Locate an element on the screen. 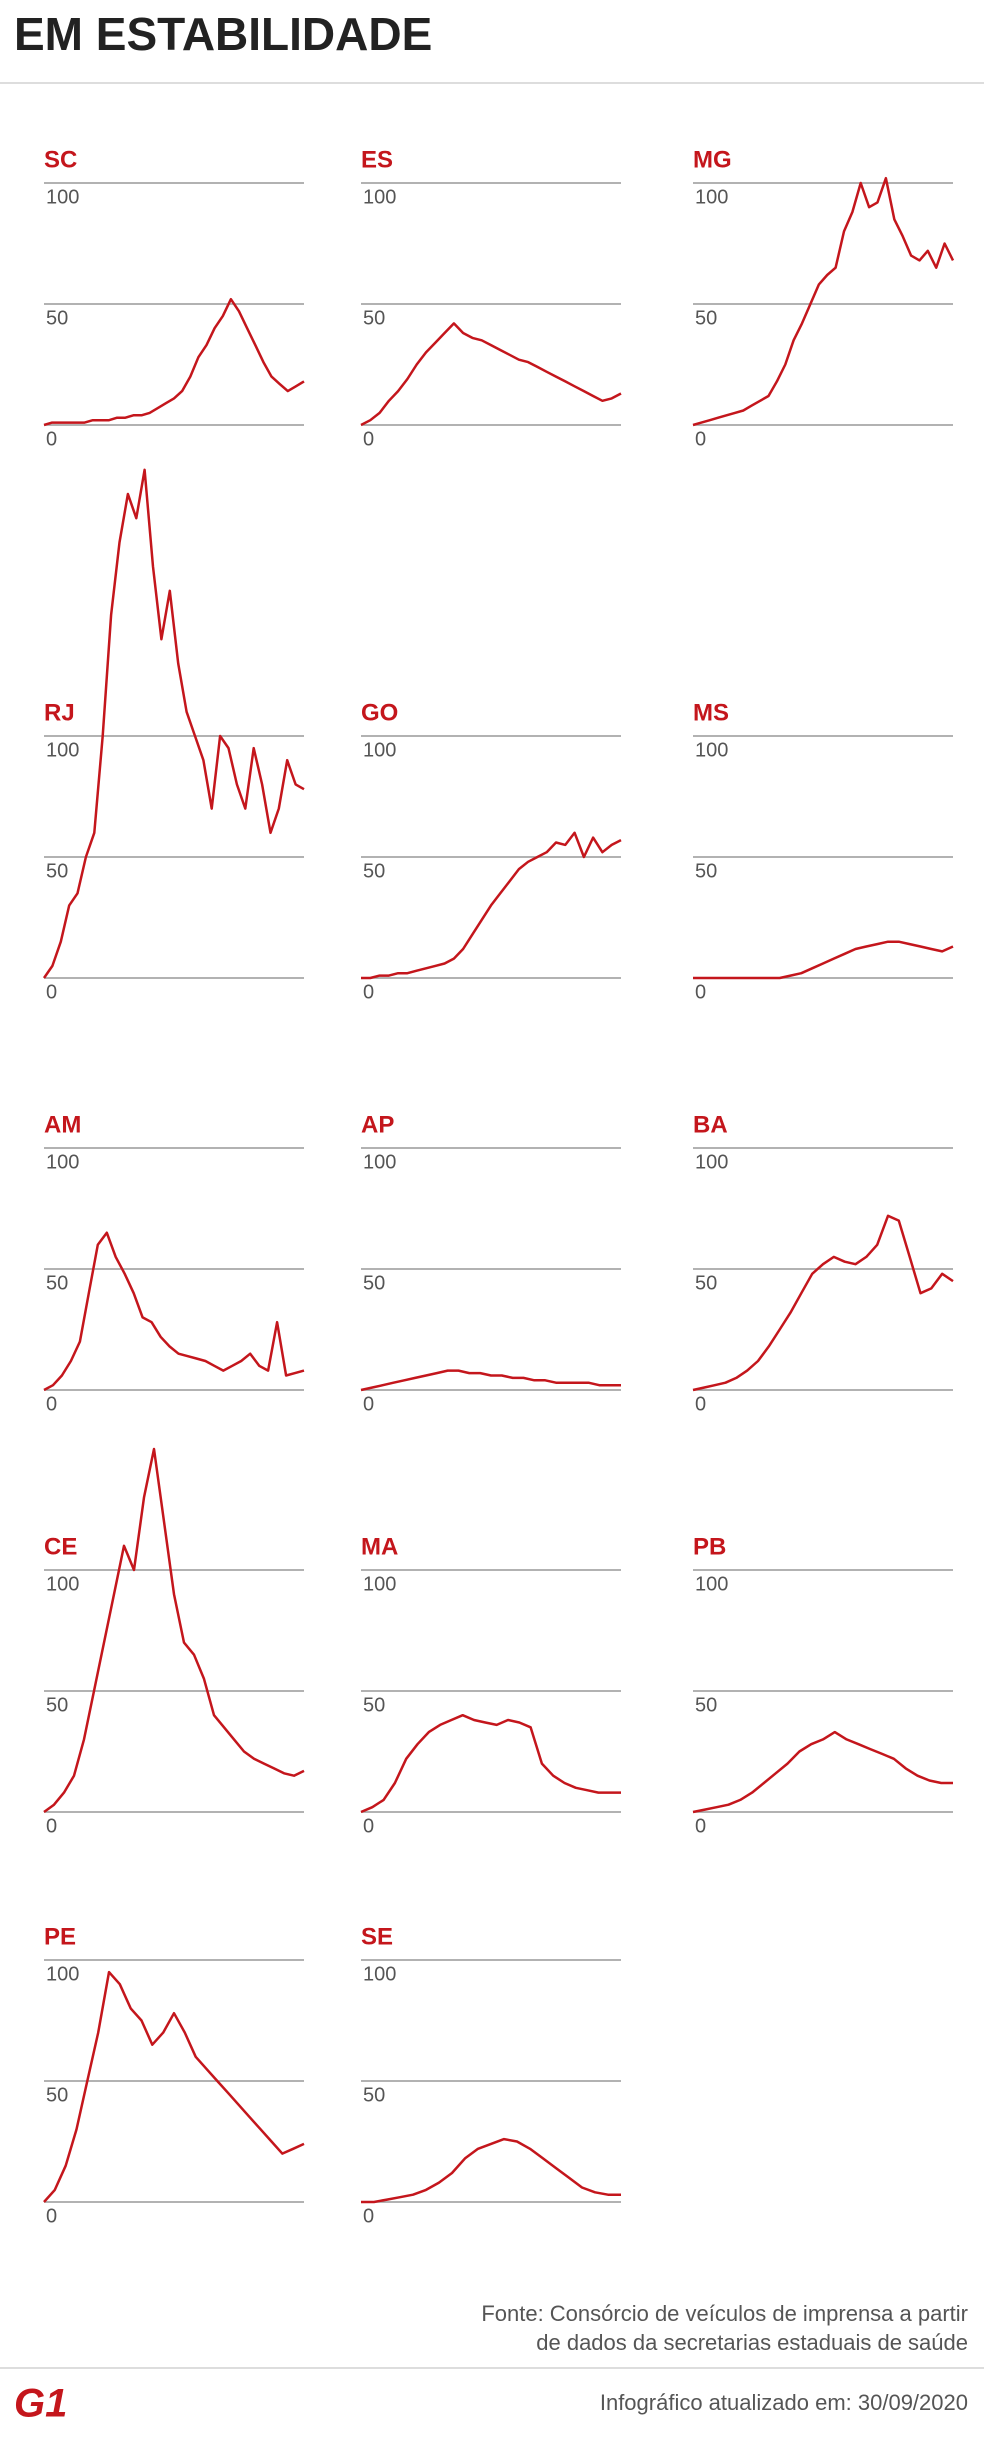 This screenshot has width=984, height=2445. chart-title: PB is located at coordinates (709, 1546).